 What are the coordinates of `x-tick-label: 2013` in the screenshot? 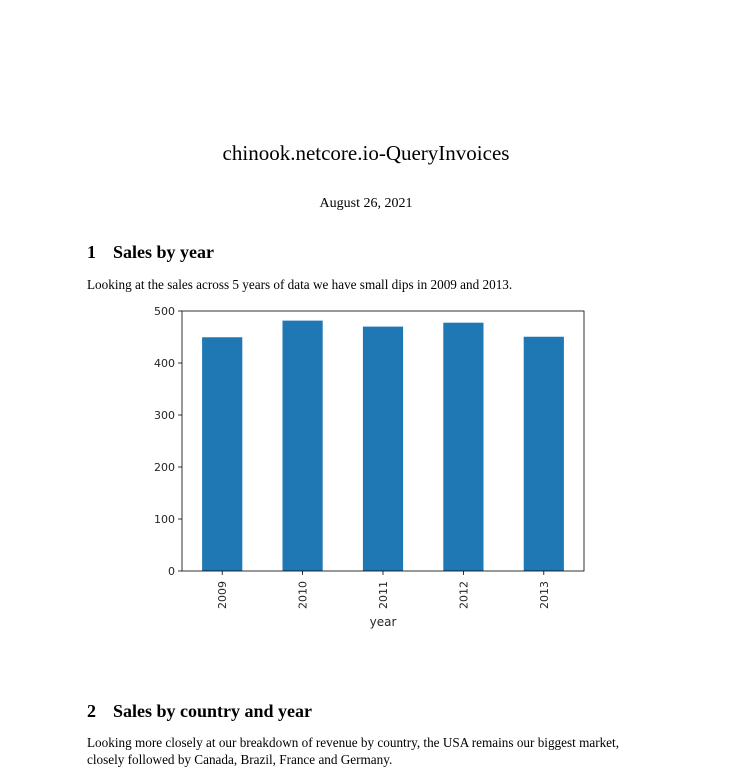 It's located at (544, 595).